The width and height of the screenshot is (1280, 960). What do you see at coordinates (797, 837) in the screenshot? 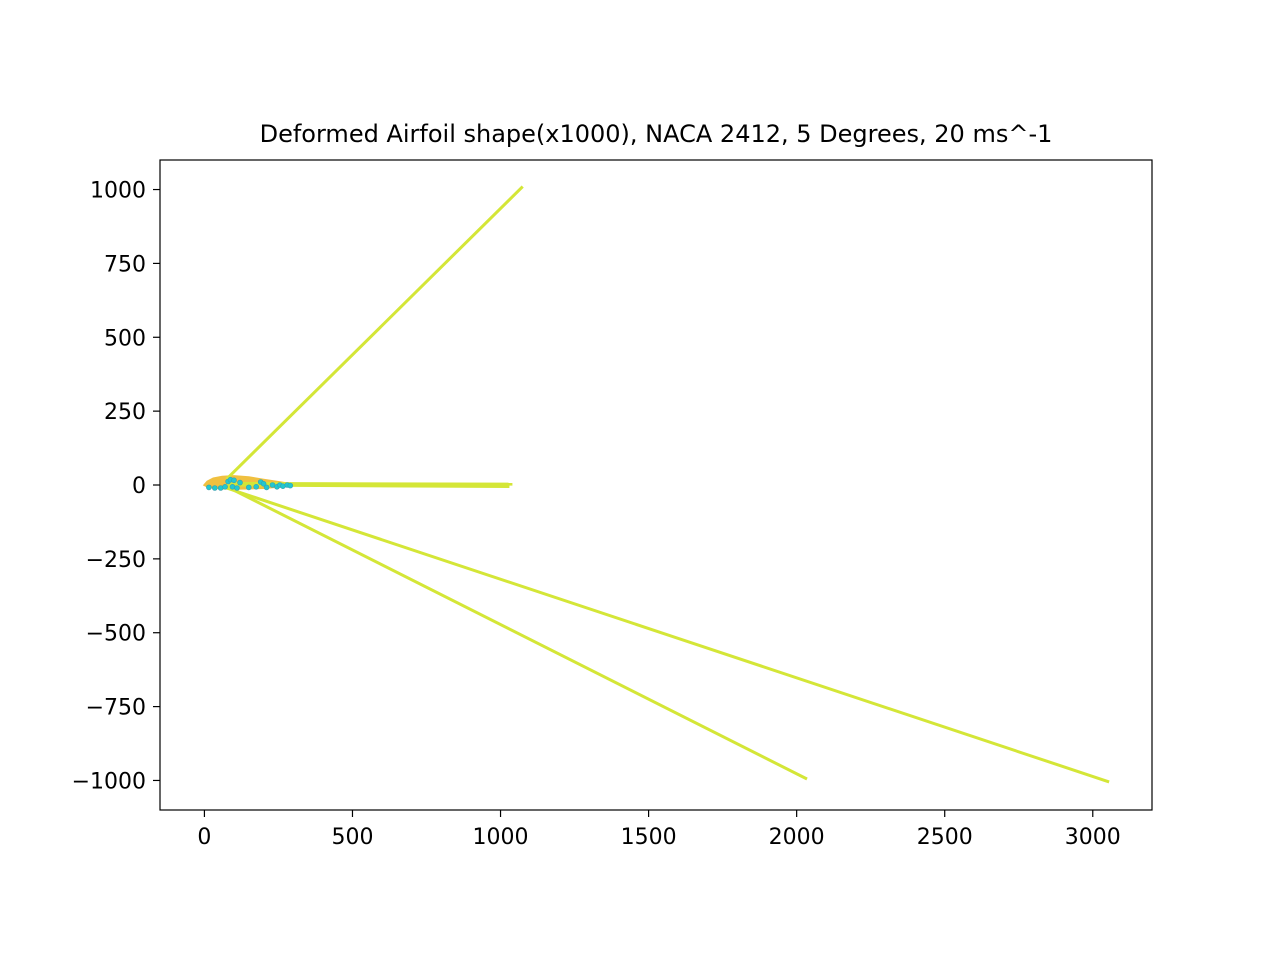
I see `x-tick-label: 2000` at bounding box center [797, 837].